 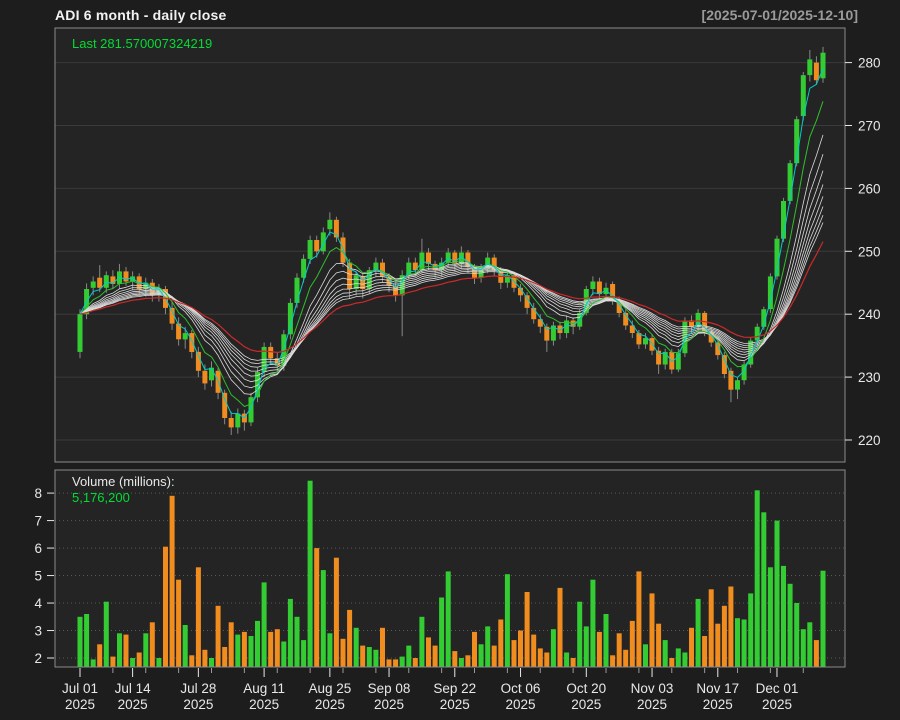 What do you see at coordinates (717, 688) in the screenshot?
I see `date-axis-label: Nov 17` at bounding box center [717, 688].